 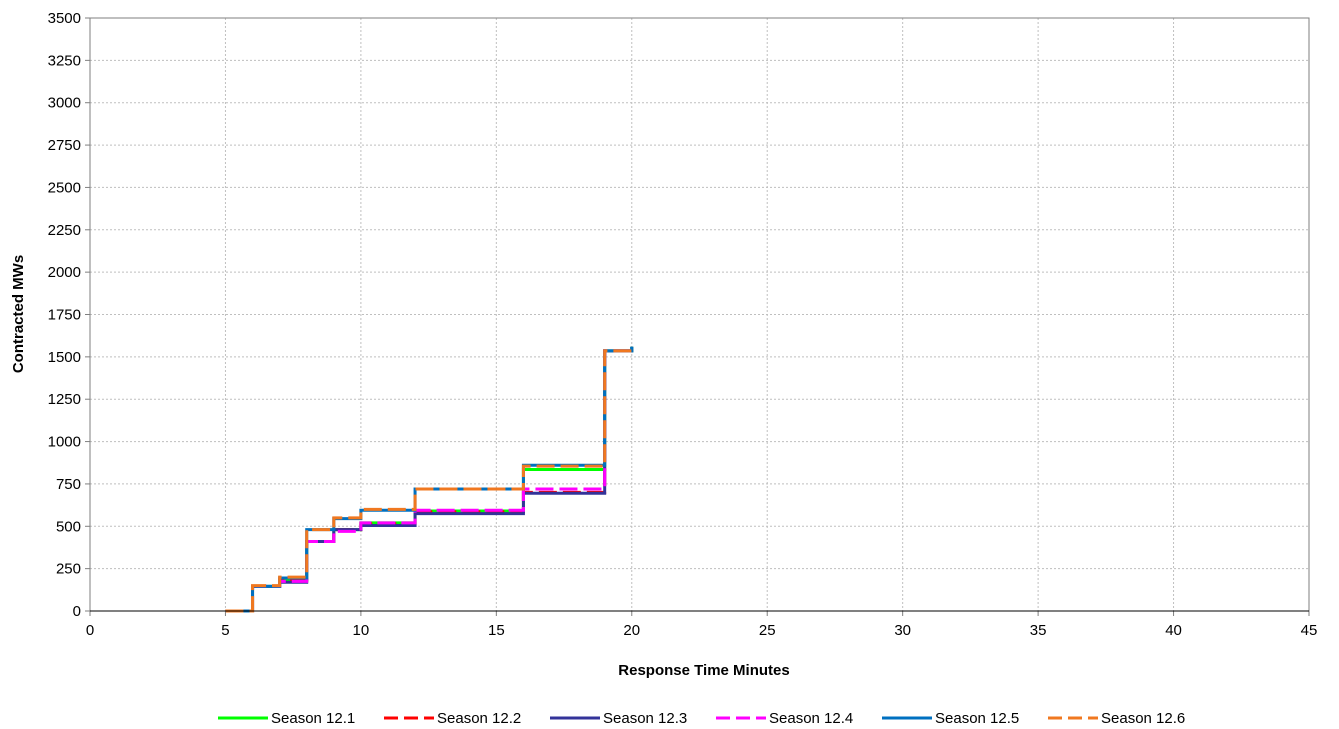 What do you see at coordinates (703, 670) in the screenshot?
I see `x-axis-title: Response Time Minutes` at bounding box center [703, 670].